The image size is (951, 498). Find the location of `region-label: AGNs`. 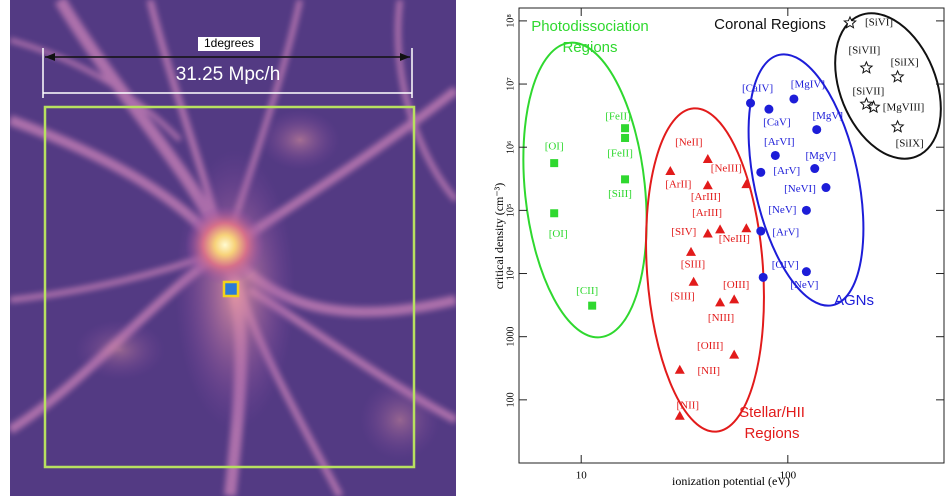

region-label: AGNs is located at coordinates (853, 300).